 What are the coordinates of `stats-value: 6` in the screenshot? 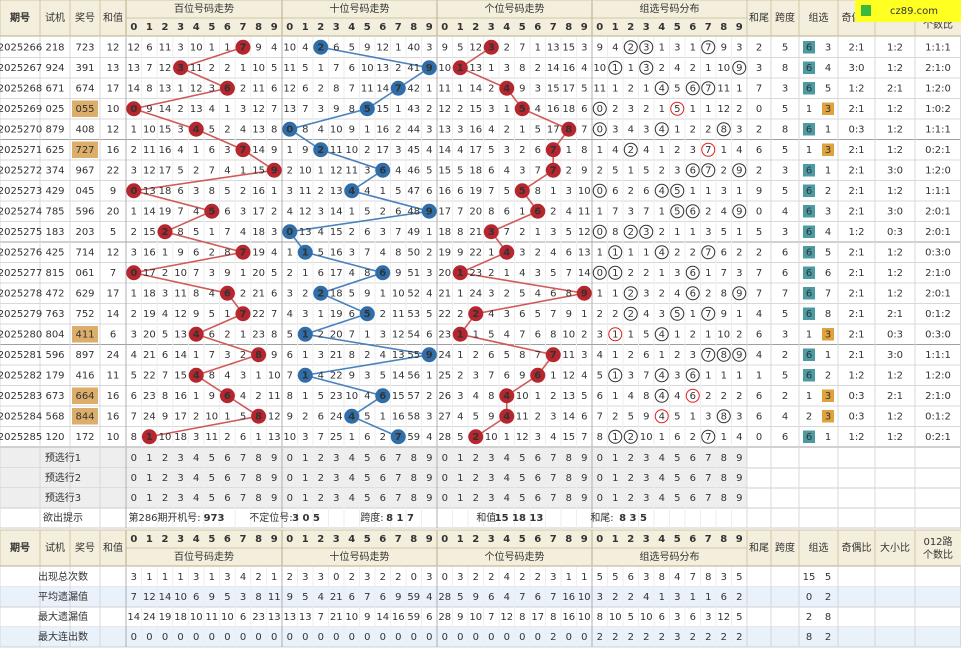 It's located at (243, 617).